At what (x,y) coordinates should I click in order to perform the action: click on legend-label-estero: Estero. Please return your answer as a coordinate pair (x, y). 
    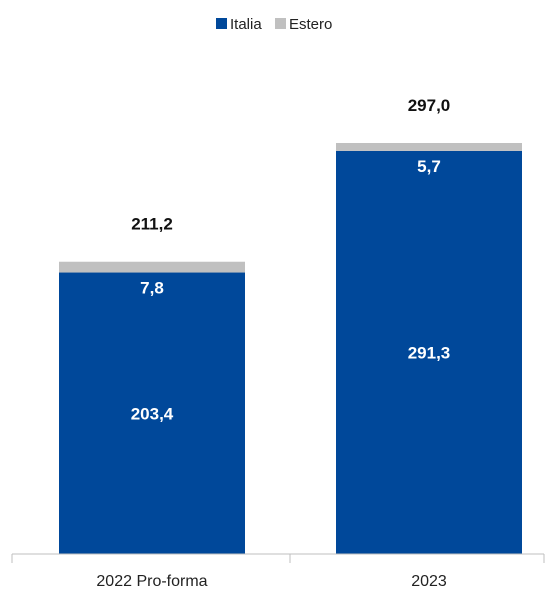
    Looking at the image, I should click on (310, 24).